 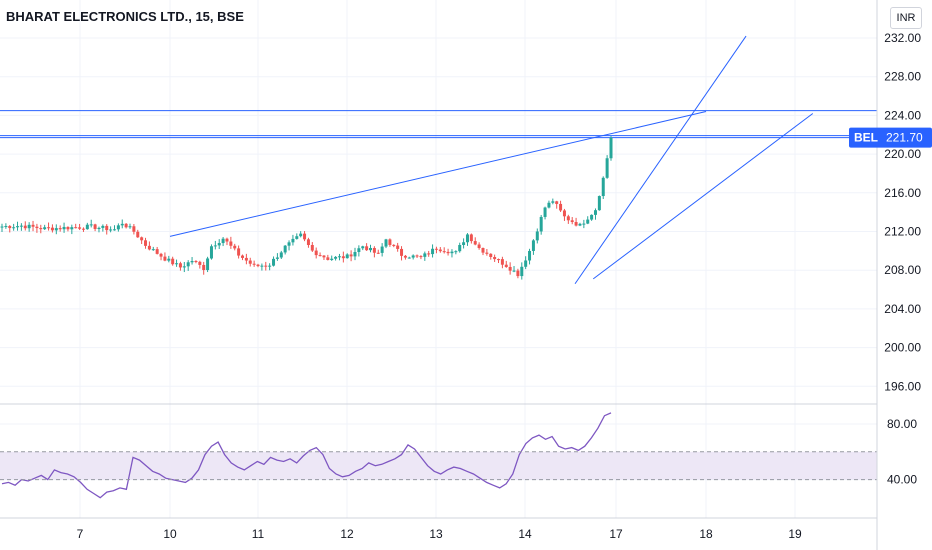 I want to click on horizontal-lines, so click(x=438, y=124).